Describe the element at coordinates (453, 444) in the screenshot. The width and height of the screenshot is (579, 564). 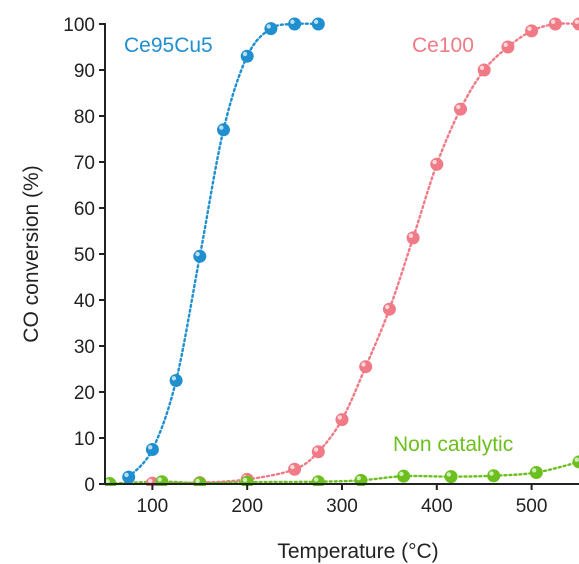
I see `series-label-non-catalytic: Non catalytic` at that location.